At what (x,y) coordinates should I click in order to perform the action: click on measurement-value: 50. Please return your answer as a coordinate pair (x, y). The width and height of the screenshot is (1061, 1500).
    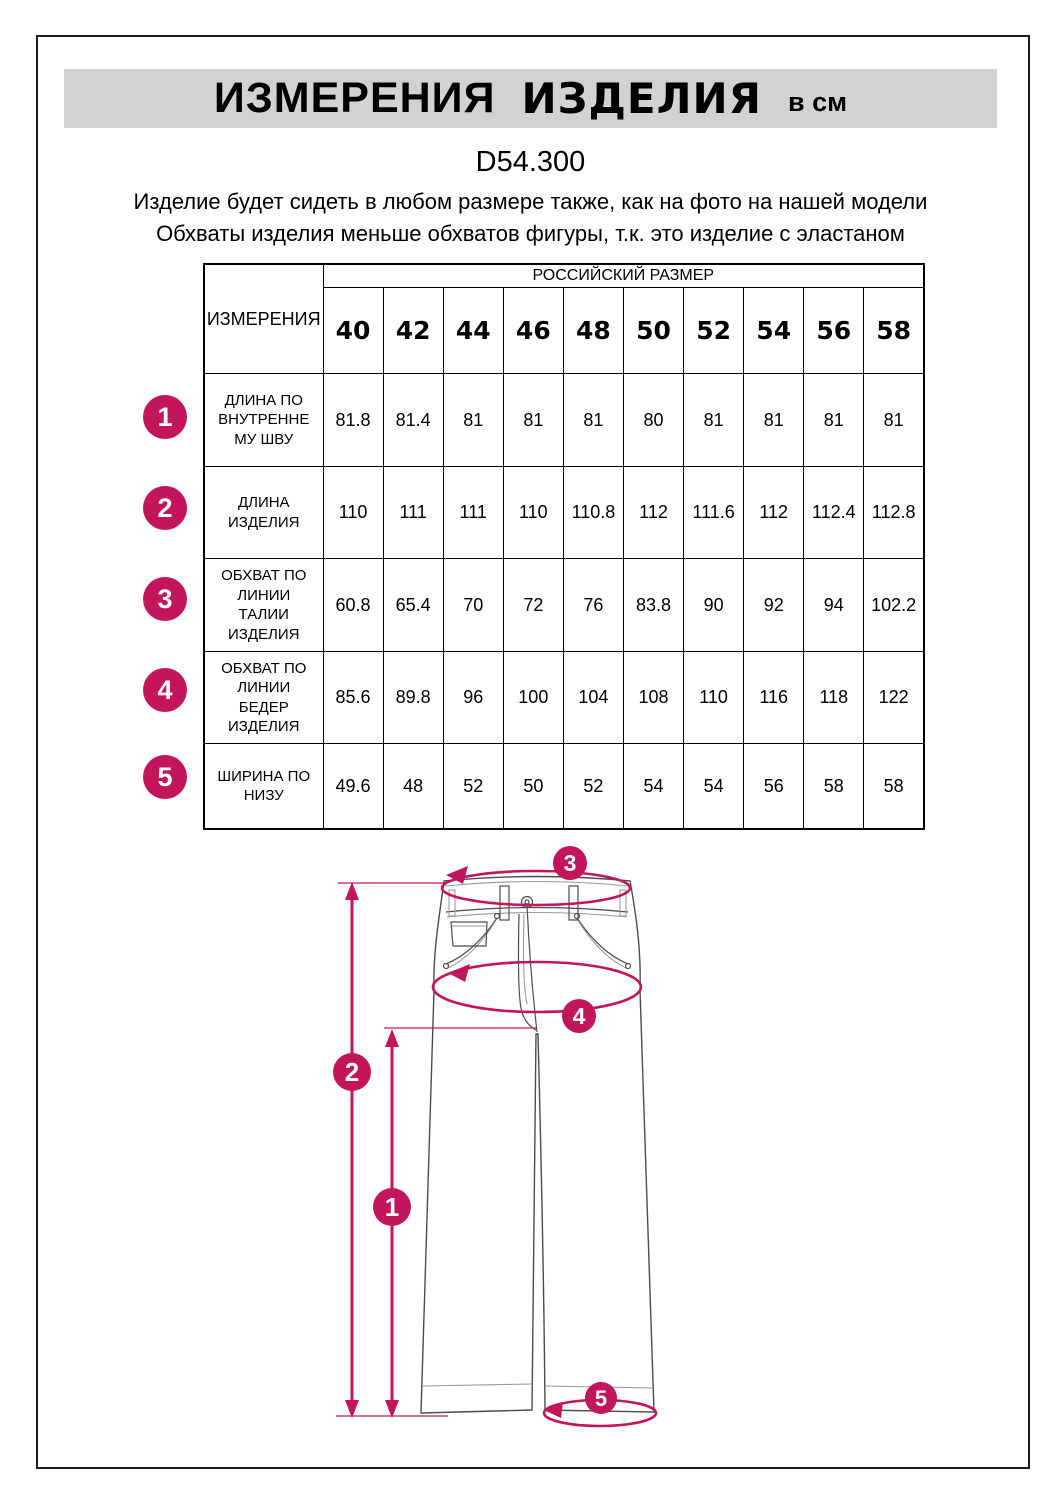
    Looking at the image, I should click on (533, 786).